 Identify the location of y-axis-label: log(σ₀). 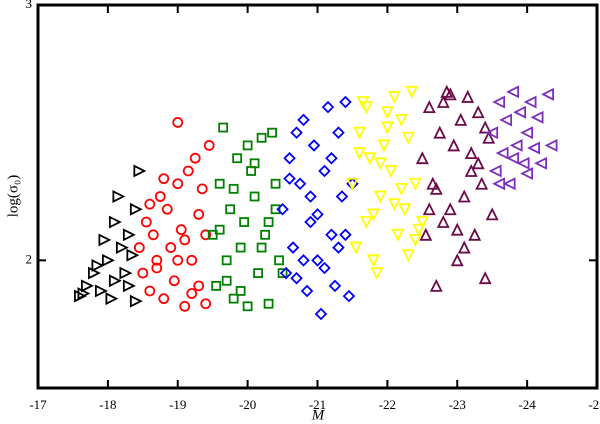
(13, 196).